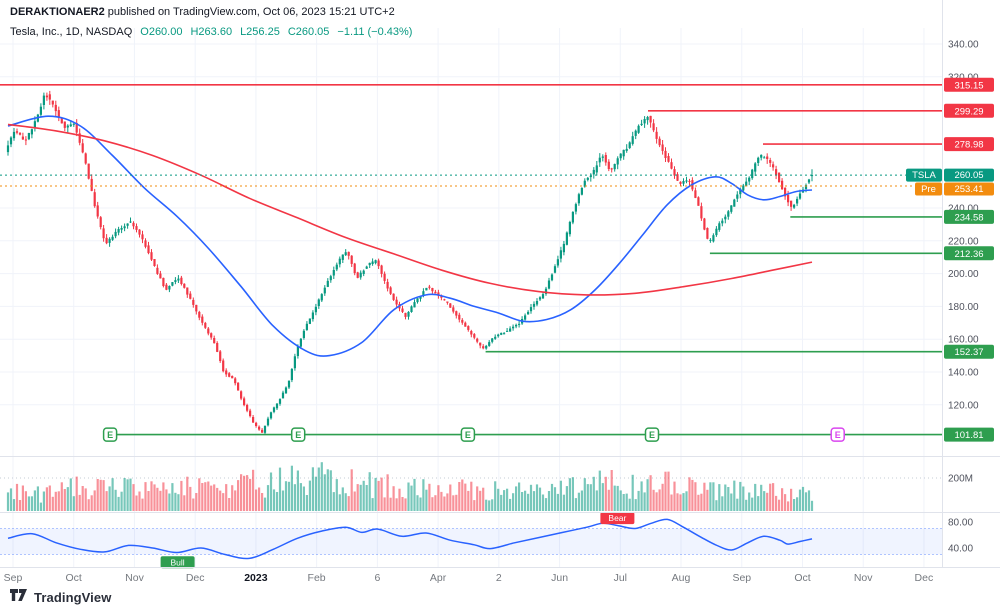  I want to click on x-axis-label-1: Oct, so click(74, 578).